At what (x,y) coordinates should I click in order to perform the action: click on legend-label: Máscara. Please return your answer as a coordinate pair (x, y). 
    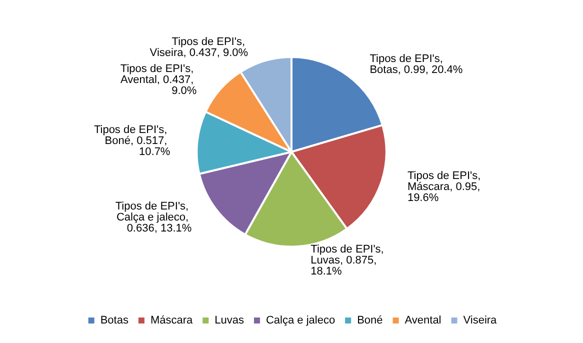
    Looking at the image, I should click on (172, 320).